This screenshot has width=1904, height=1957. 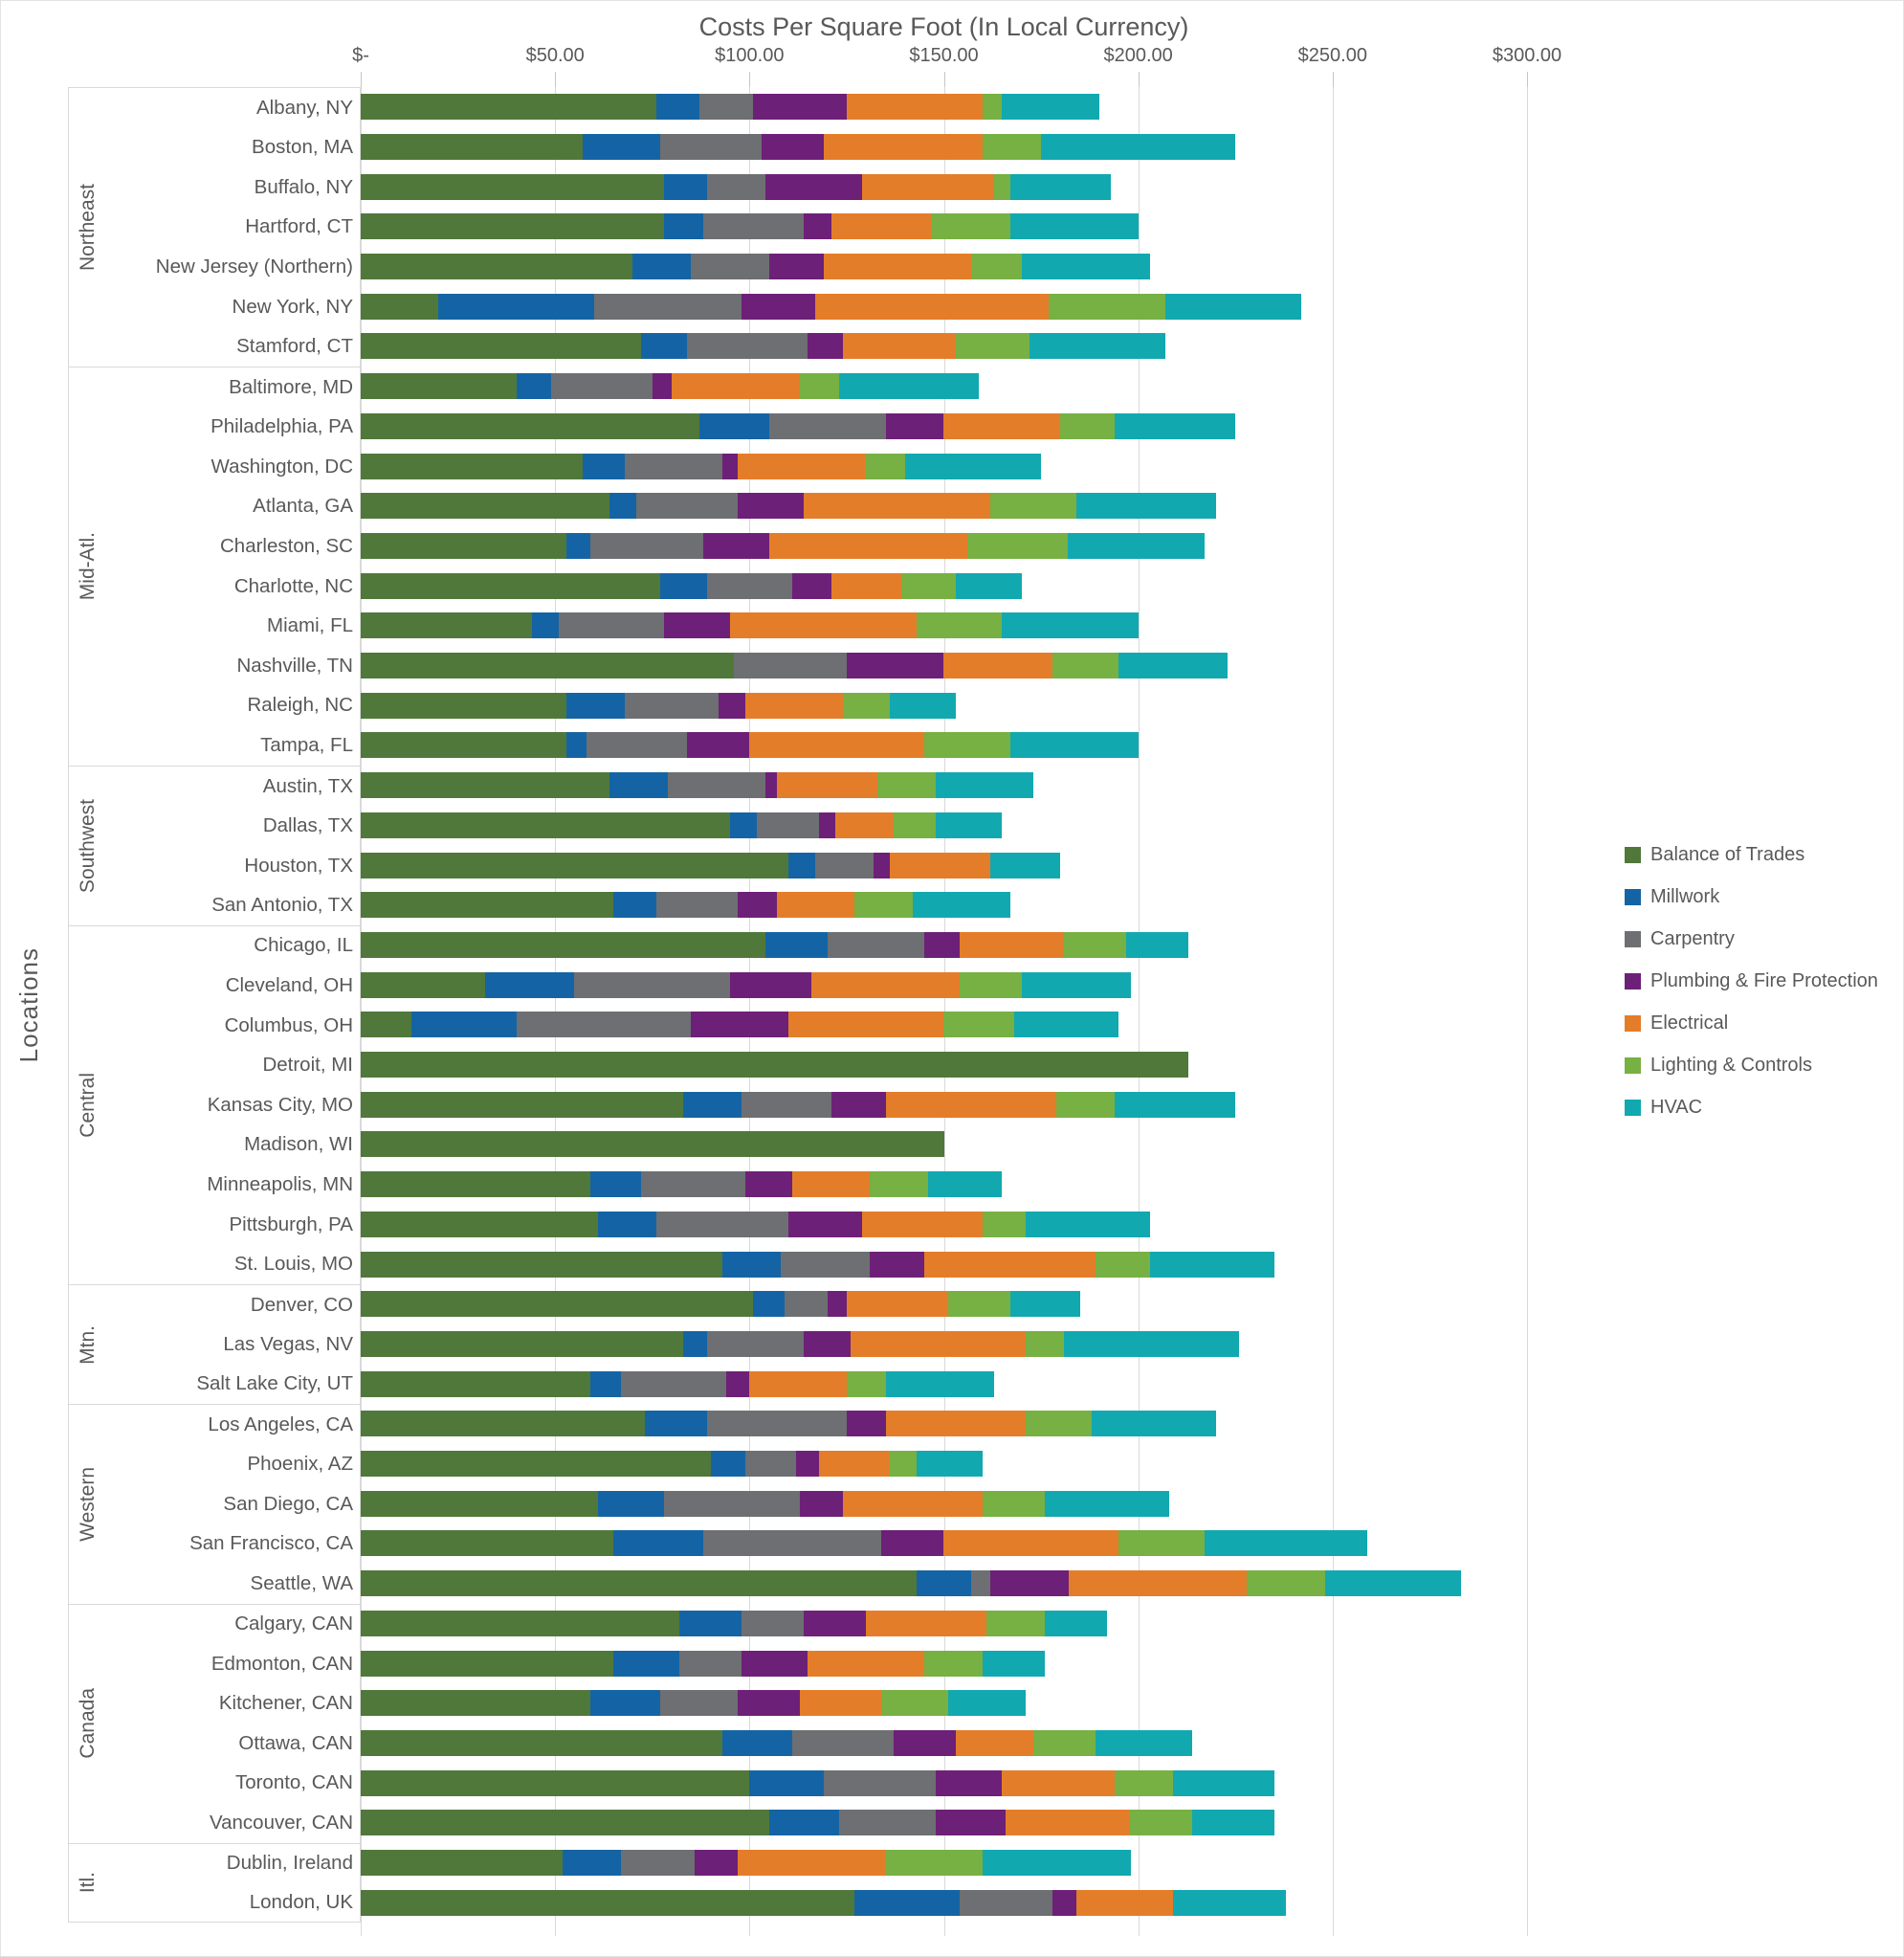 I want to click on location-label: Boston, MA, so click(x=302, y=147).